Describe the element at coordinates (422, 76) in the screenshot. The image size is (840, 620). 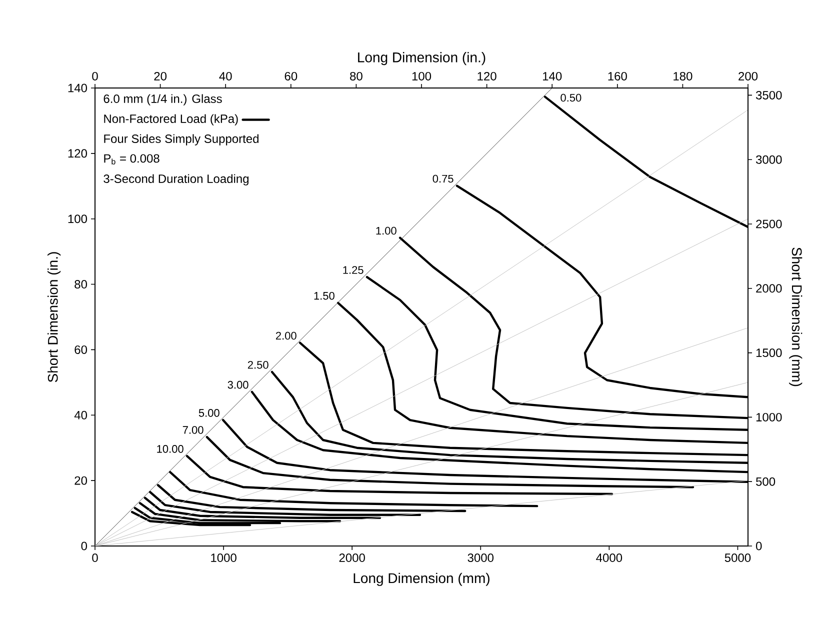
I see `x2-tick-label: 100` at that location.